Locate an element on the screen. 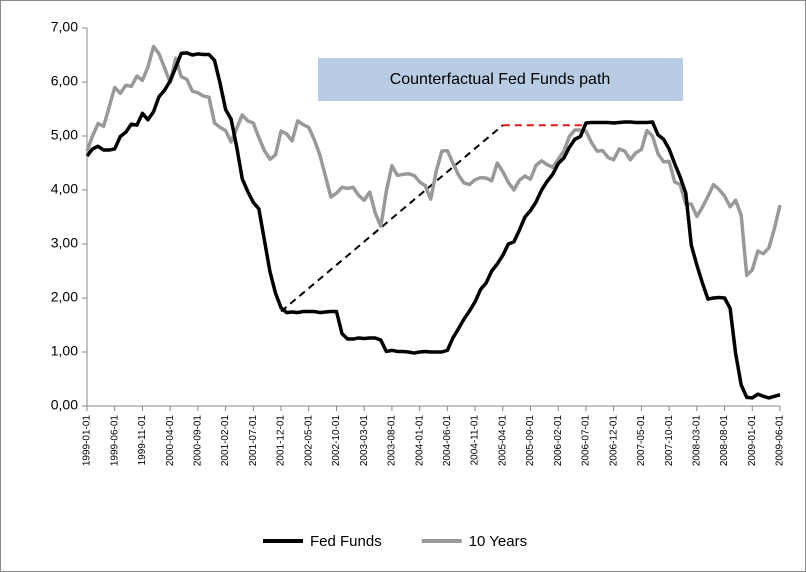 The height and width of the screenshot is (572, 806). y-tick-label: 0,00 is located at coordinates (64, 405).